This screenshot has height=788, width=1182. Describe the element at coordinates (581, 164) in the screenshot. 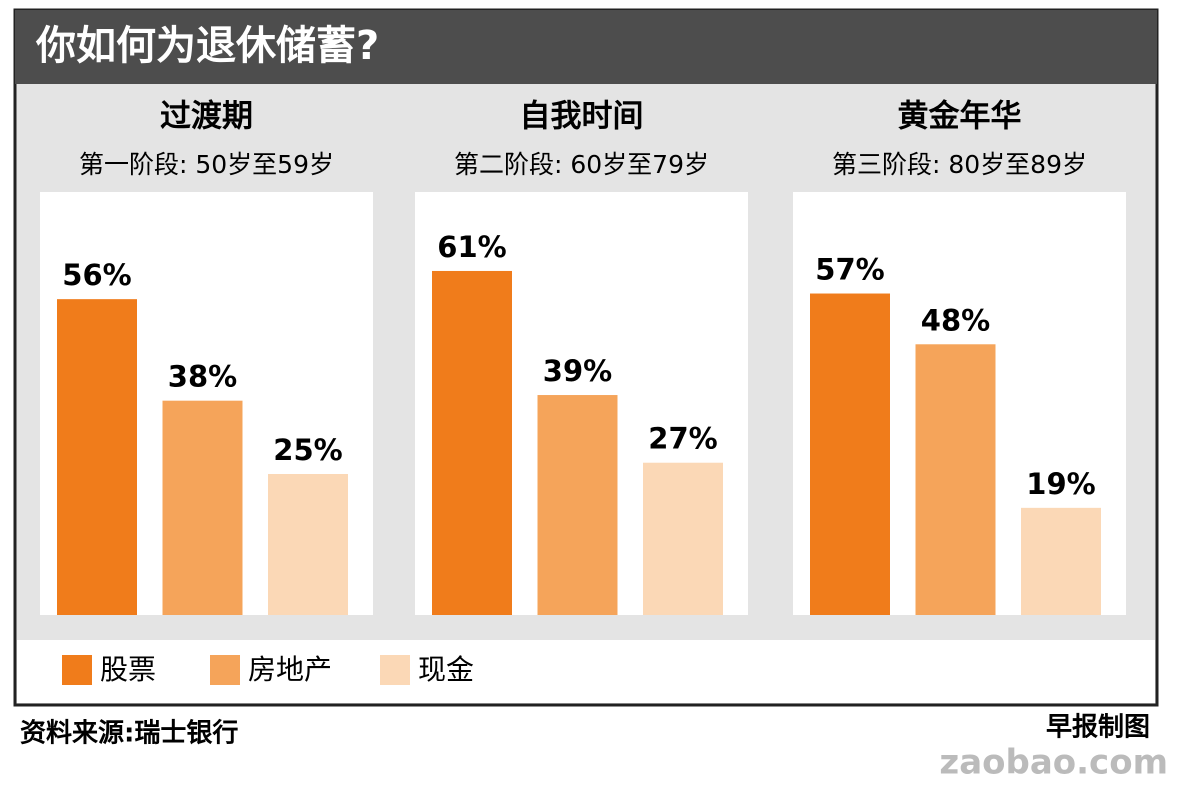

I see `panel-subtitle: 第二阶段: 60岁至79岁` at that location.